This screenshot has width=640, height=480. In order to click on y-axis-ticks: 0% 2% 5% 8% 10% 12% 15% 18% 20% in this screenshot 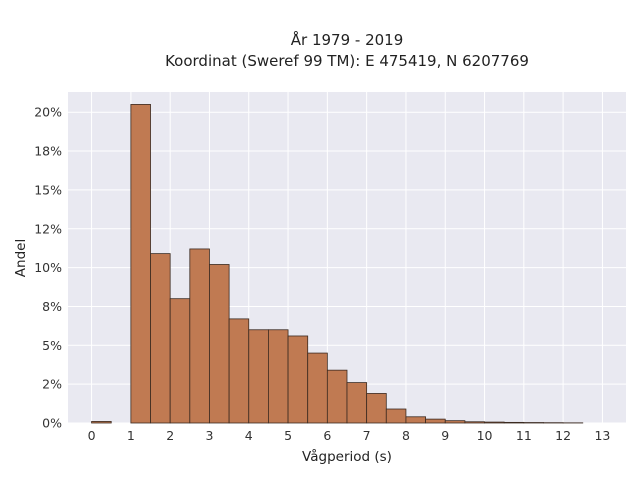, I will do `click(48, 268)`.